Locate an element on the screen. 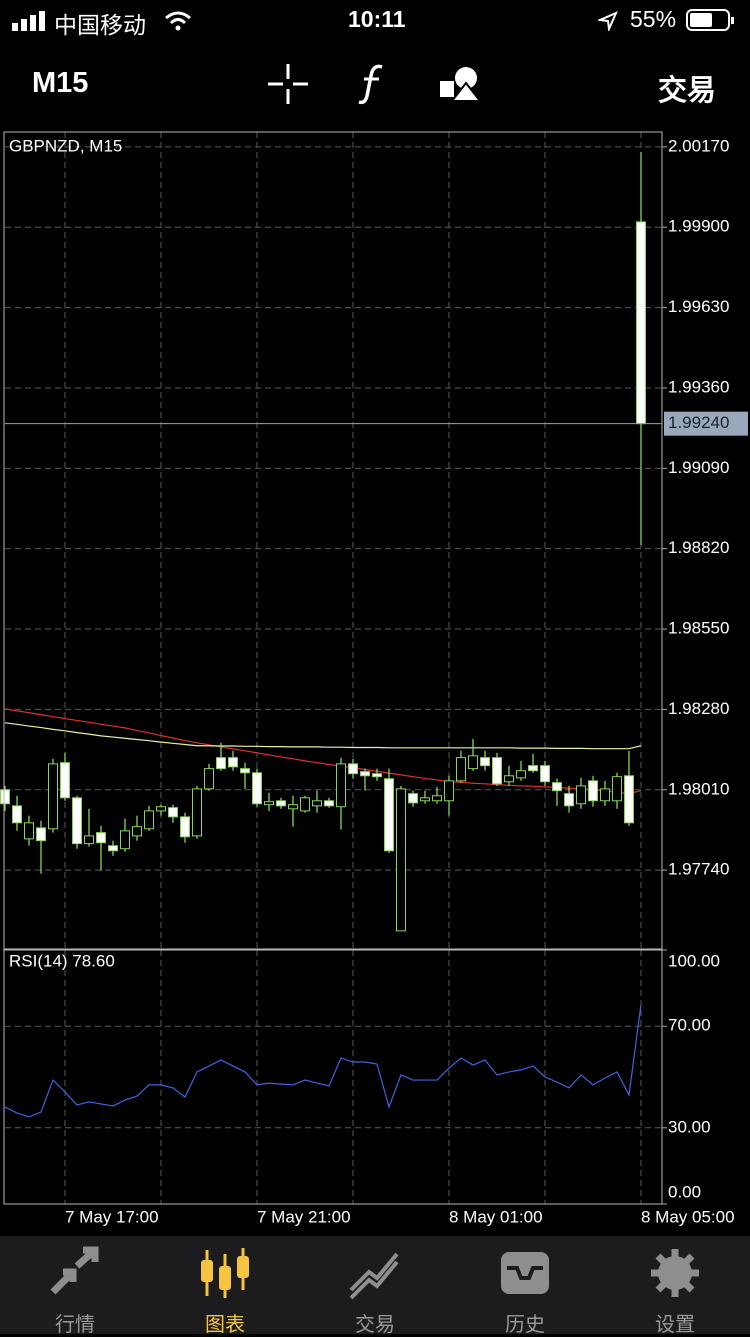 Image resolution: width=750 pixels, height=1337 pixels. signal-icon is located at coordinates (28, 21).